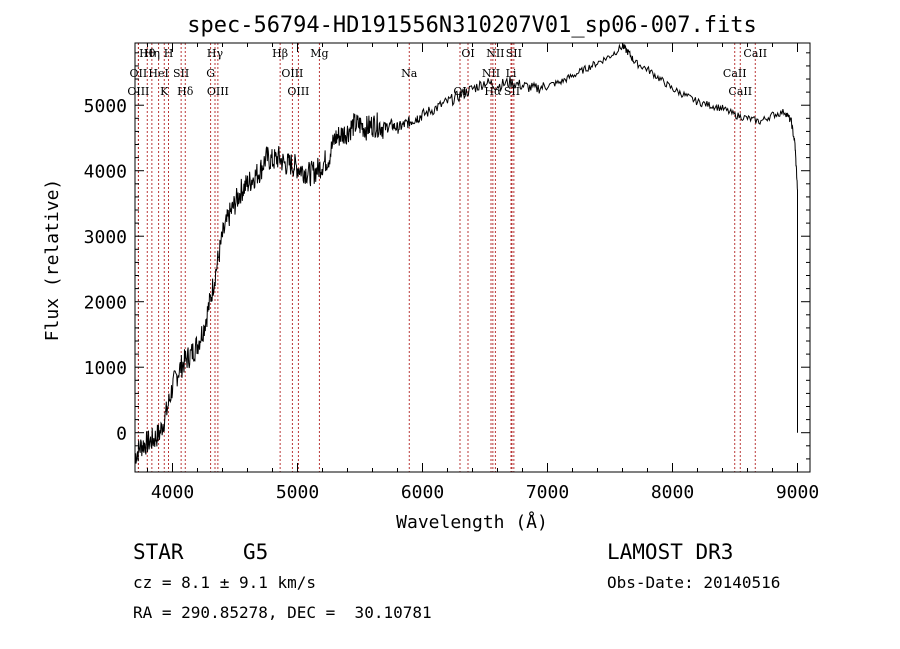  I want to click on x-tick-label: 8000, so click(672, 492).